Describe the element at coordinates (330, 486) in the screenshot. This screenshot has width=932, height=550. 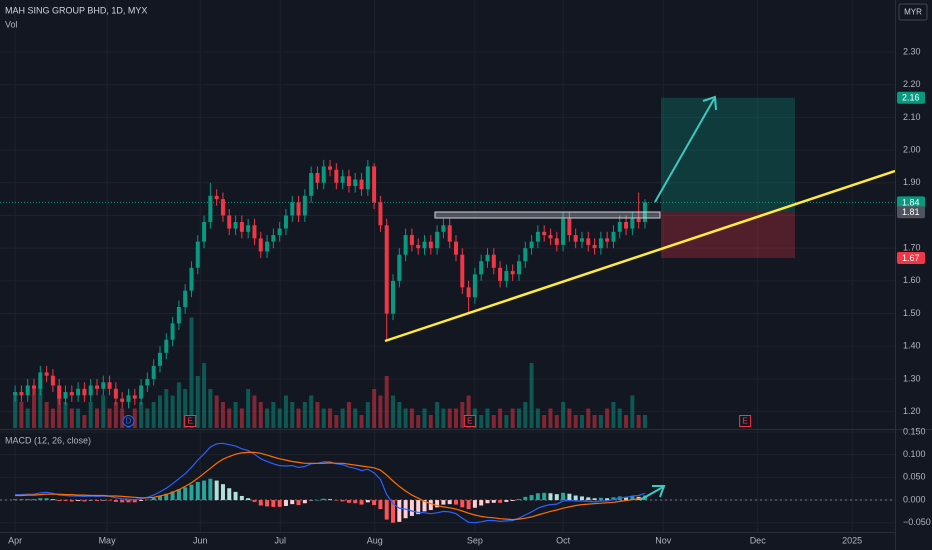
I see `signal-line` at that location.